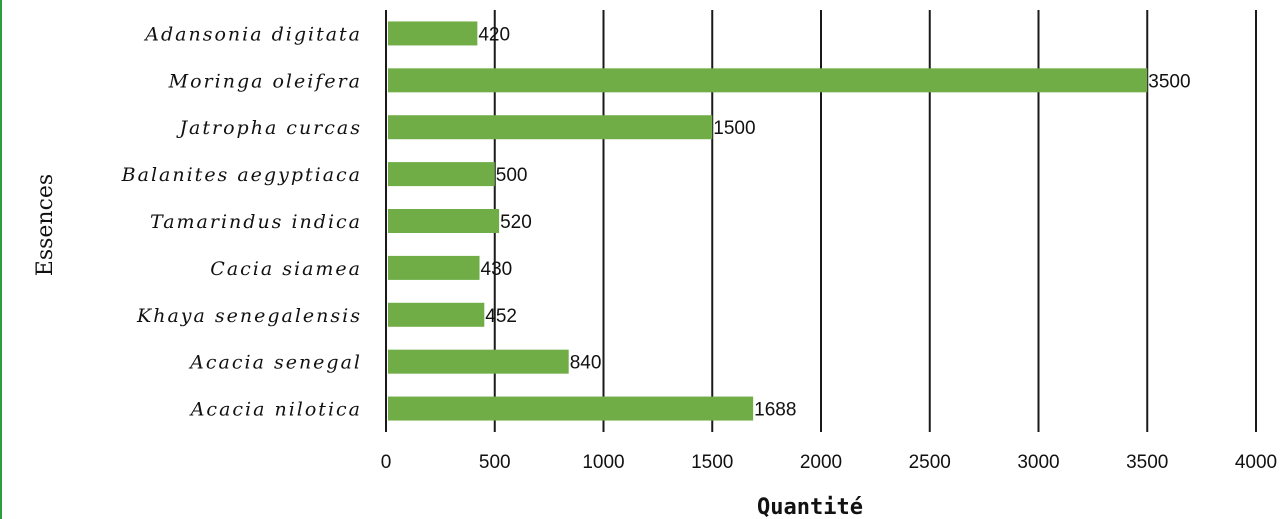  What do you see at coordinates (734, 128) in the screenshot?
I see `data-label: 1500` at bounding box center [734, 128].